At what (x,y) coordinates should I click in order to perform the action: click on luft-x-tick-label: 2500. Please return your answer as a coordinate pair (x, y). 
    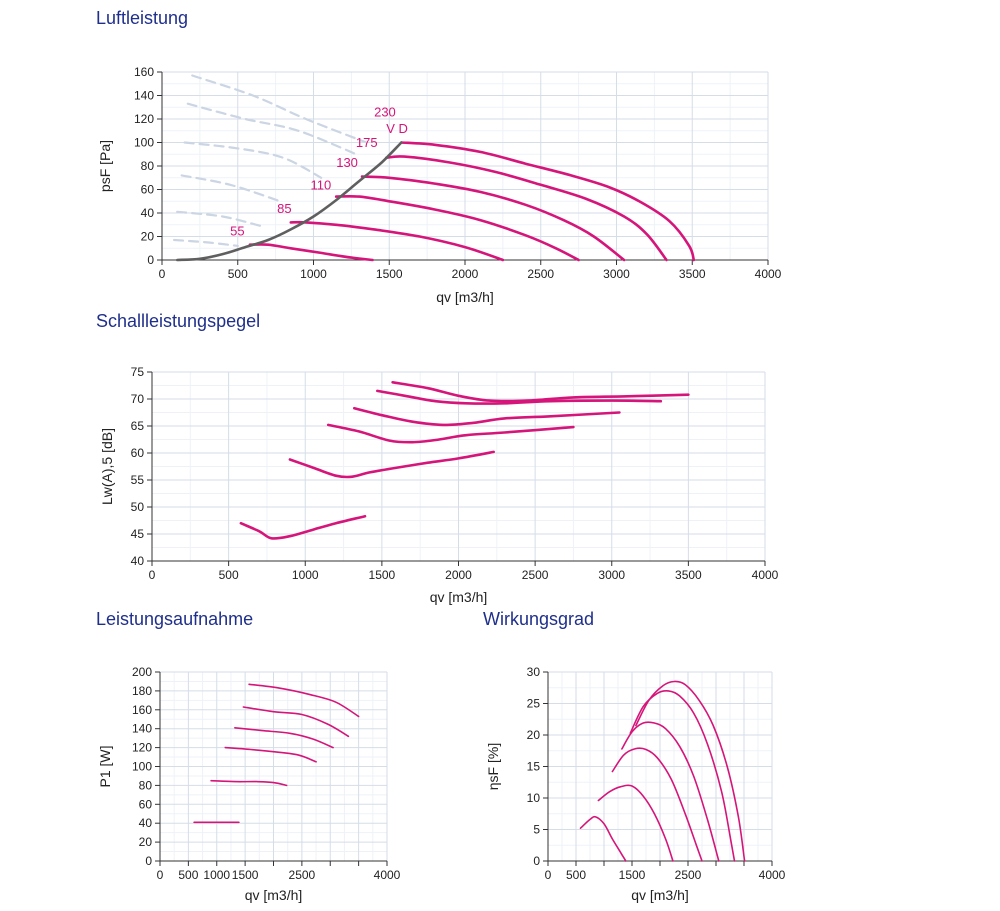
    Looking at the image, I should click on (540, 274).